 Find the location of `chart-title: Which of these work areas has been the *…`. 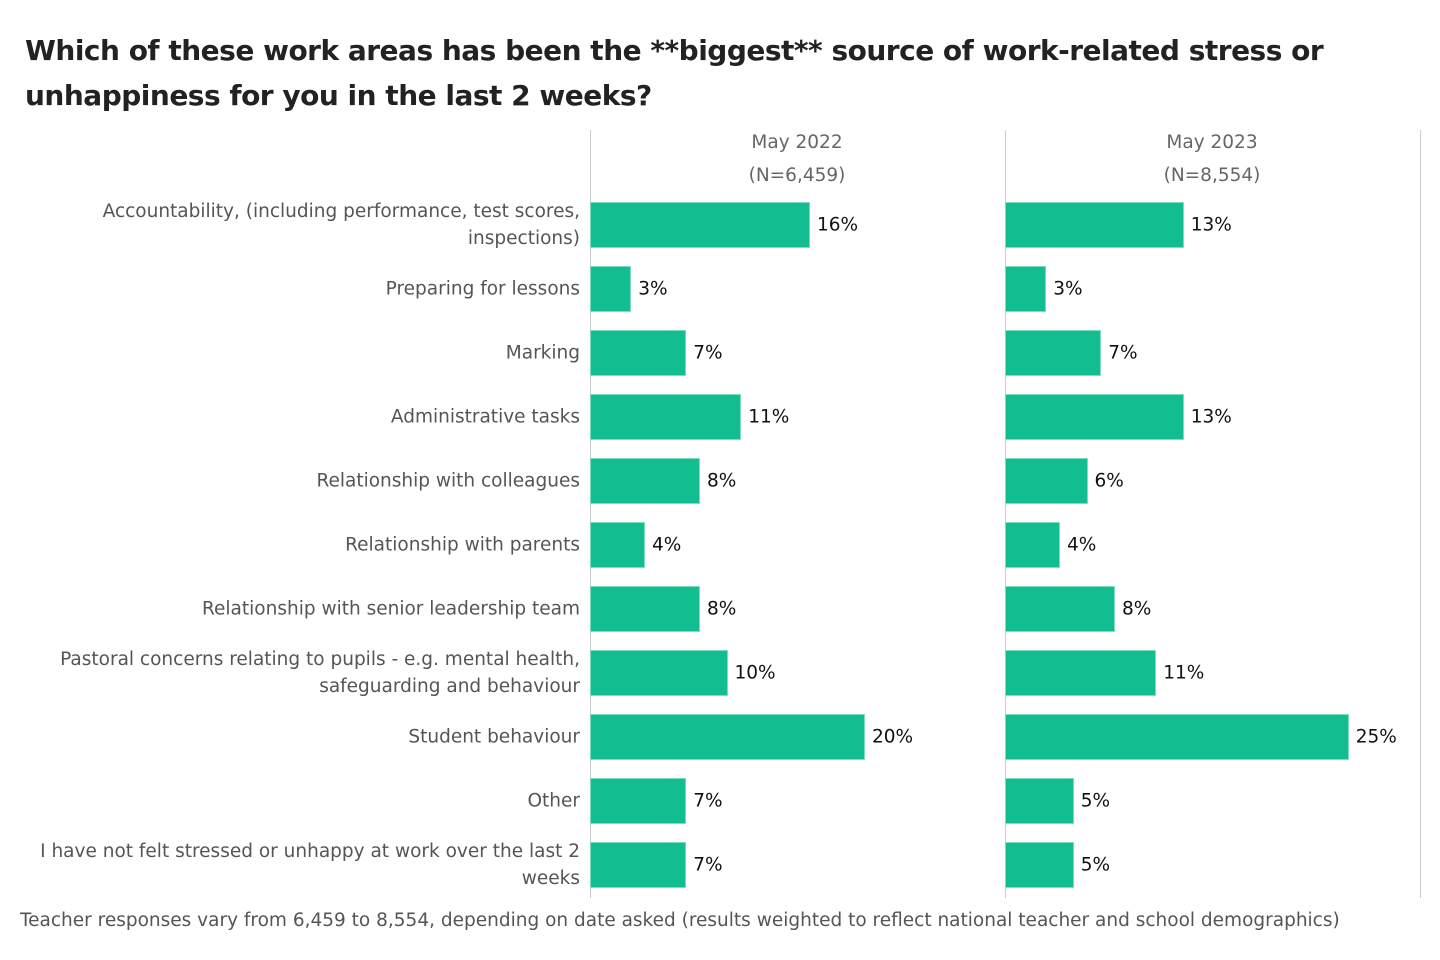

chart-title: Which of these work areas has been the *… is located at coordinates (674, 73).